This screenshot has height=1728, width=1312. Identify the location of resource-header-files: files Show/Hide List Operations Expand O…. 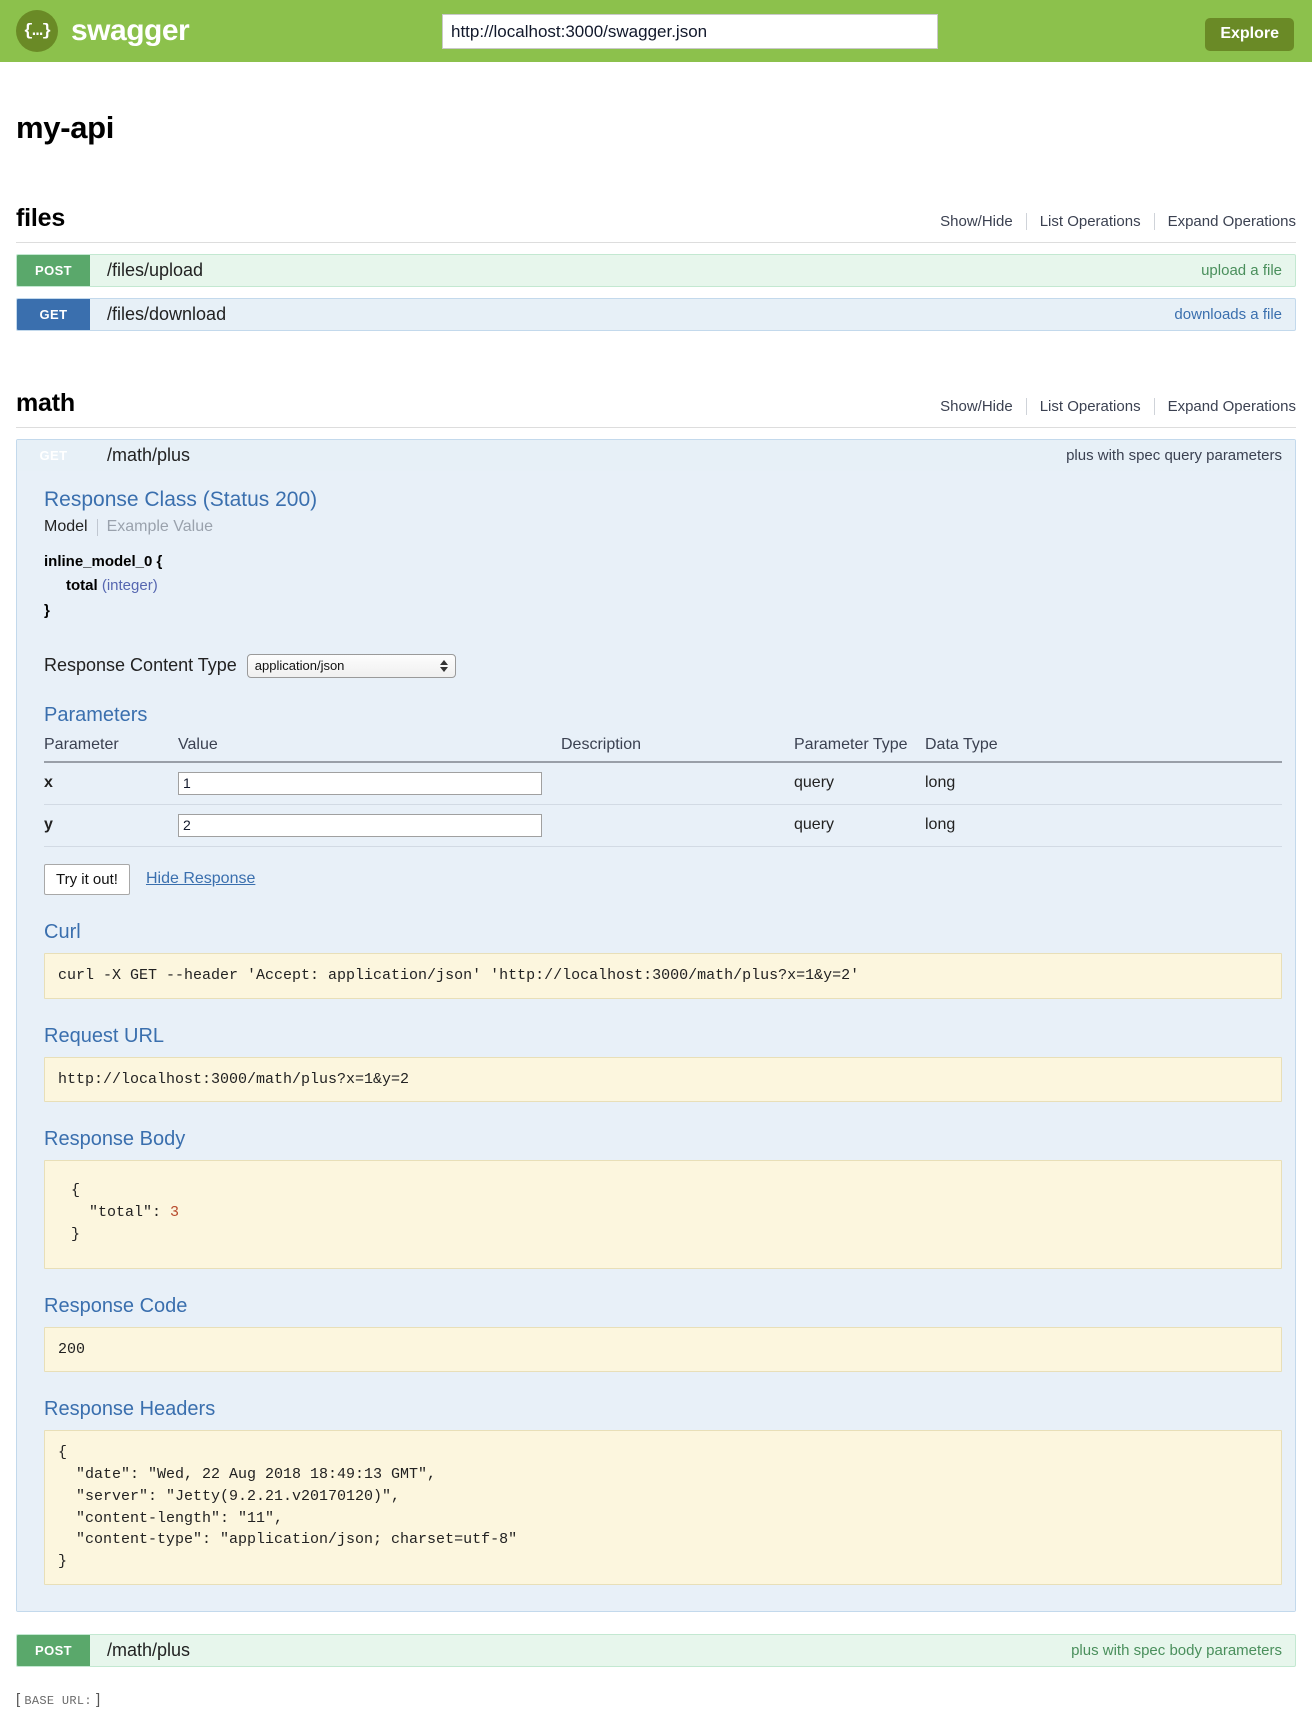
(656, 223).